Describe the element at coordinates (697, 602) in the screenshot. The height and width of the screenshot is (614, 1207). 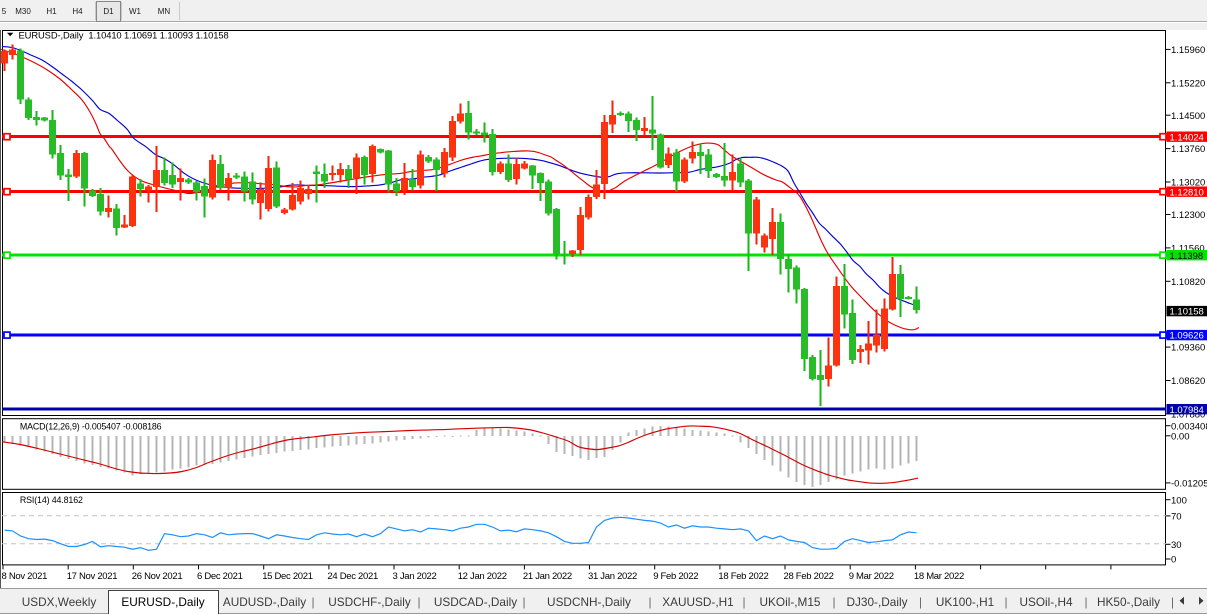
I see `svg-text: XAUUSD-,H1` at that location.